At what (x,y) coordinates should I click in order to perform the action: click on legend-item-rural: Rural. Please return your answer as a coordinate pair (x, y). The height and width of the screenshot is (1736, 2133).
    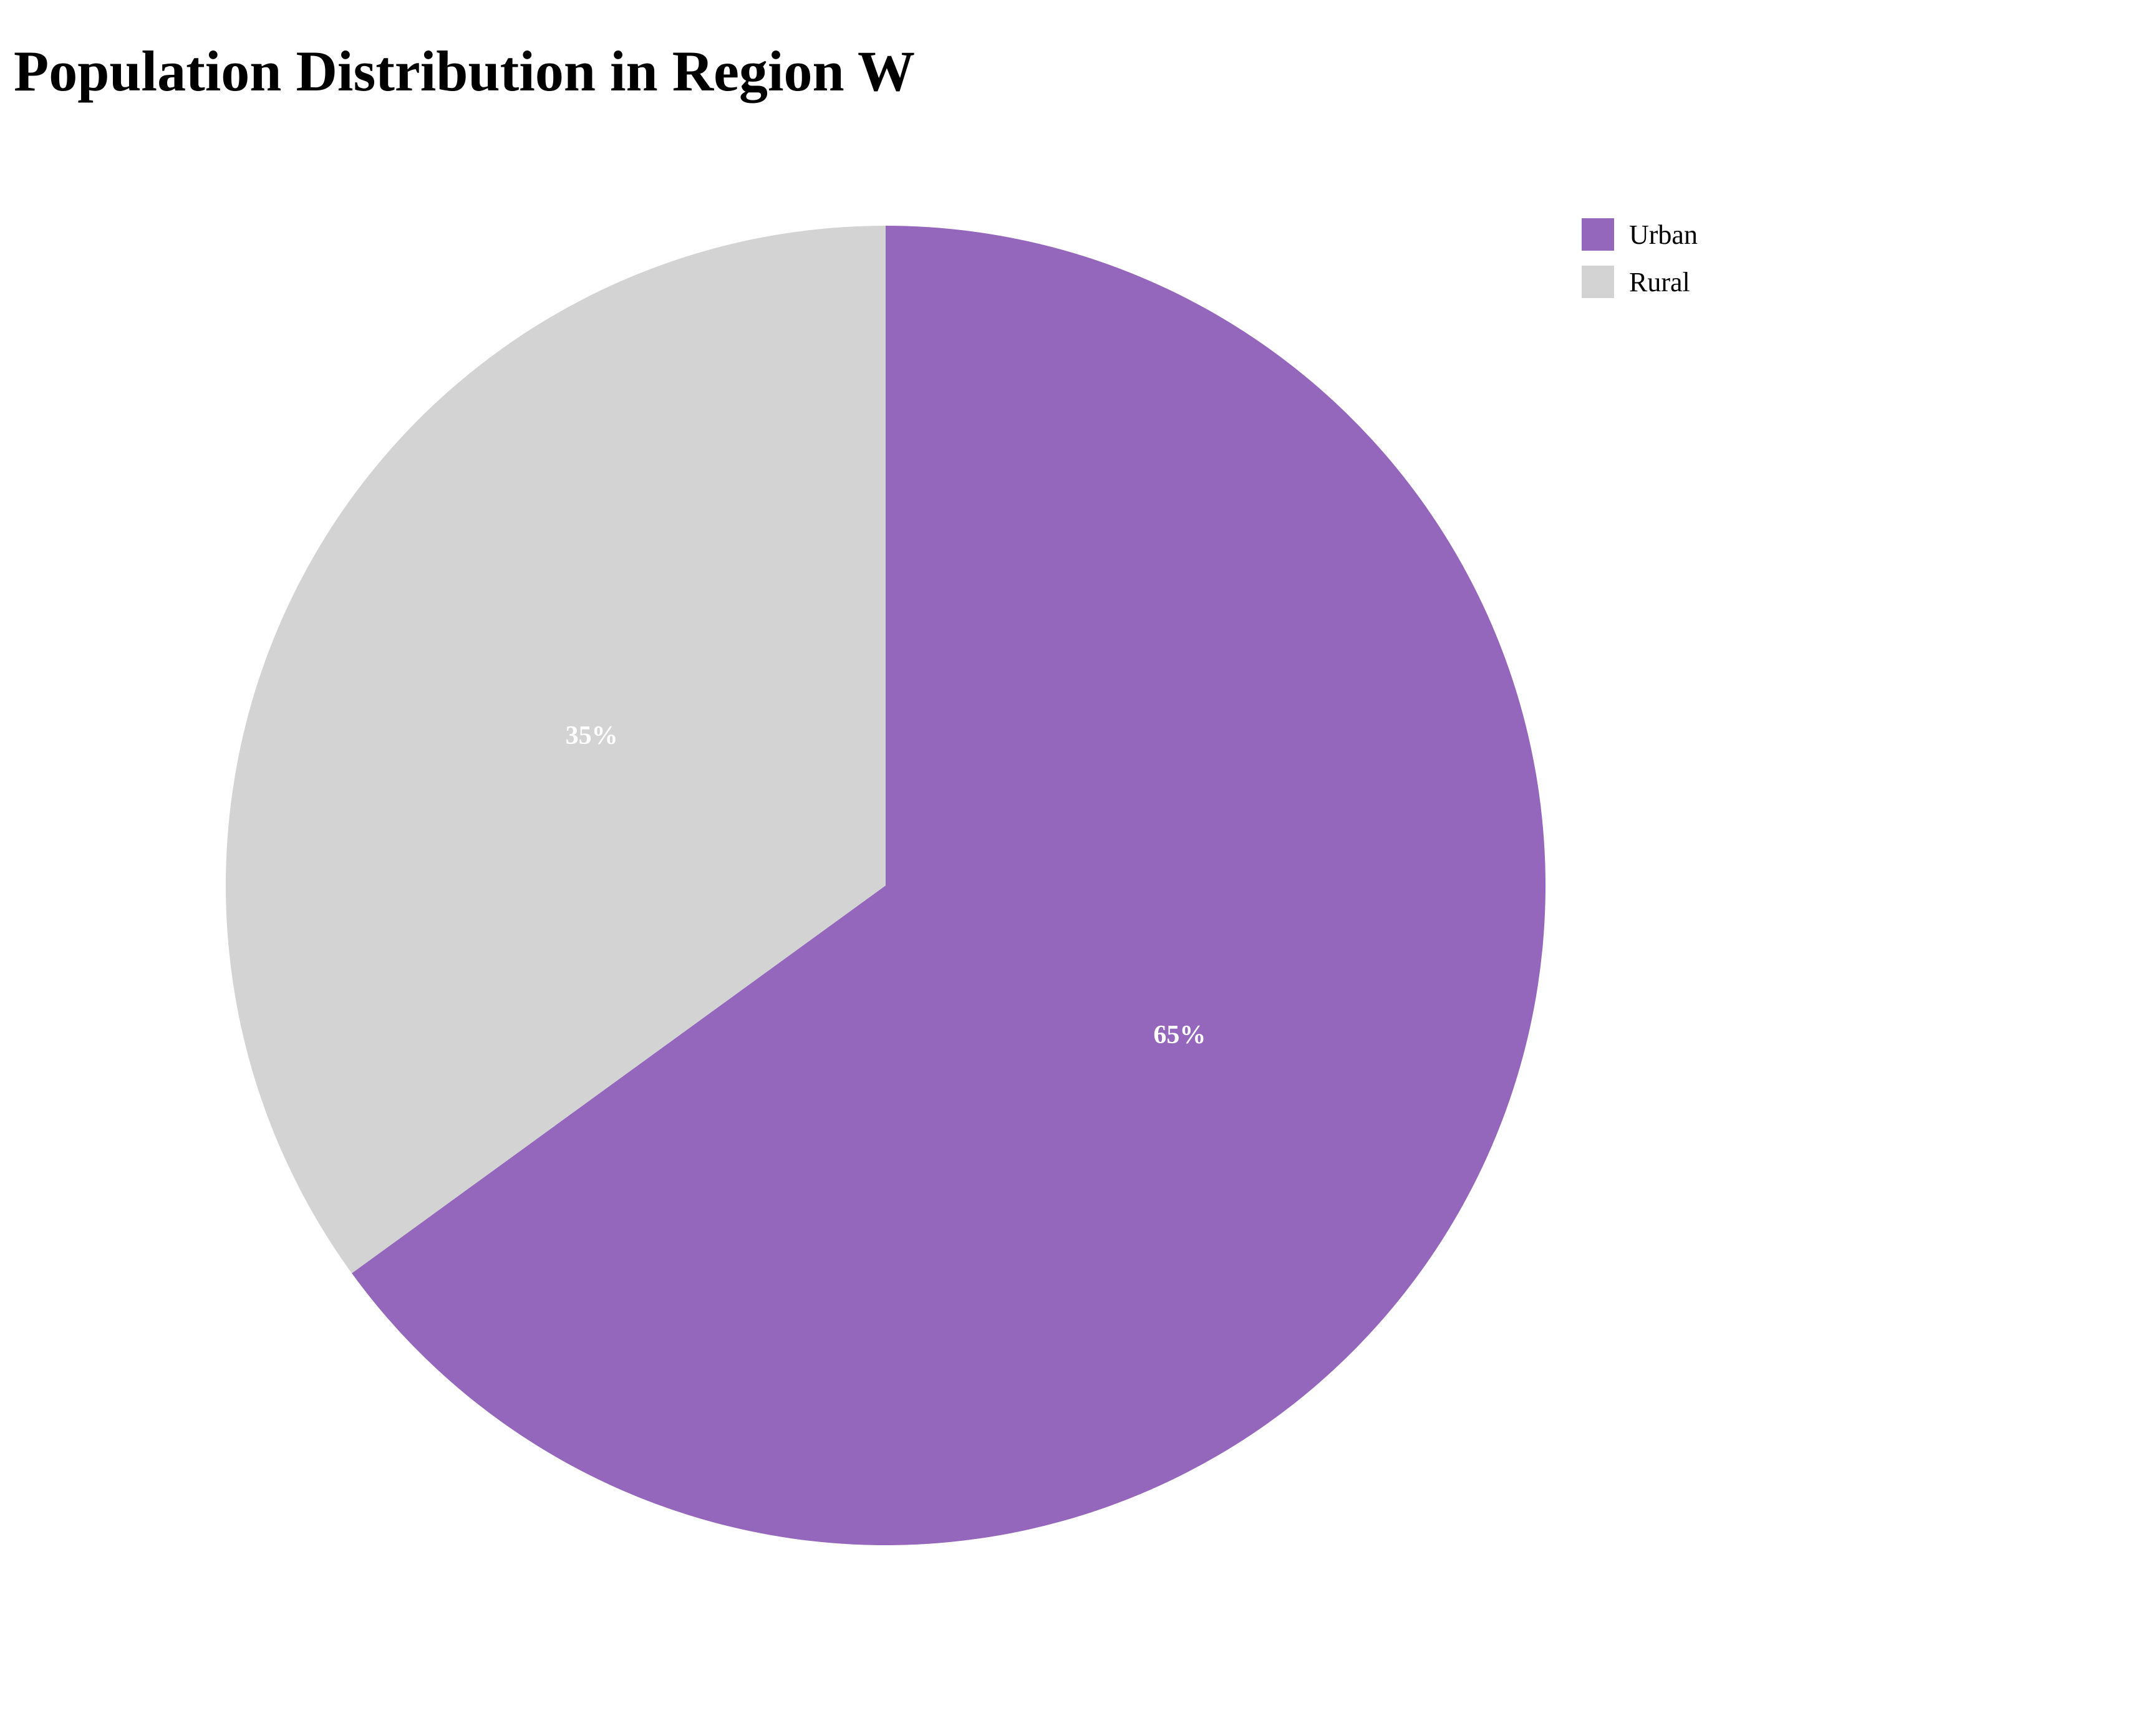
    Looking at the image, I should click on (1640, 282).